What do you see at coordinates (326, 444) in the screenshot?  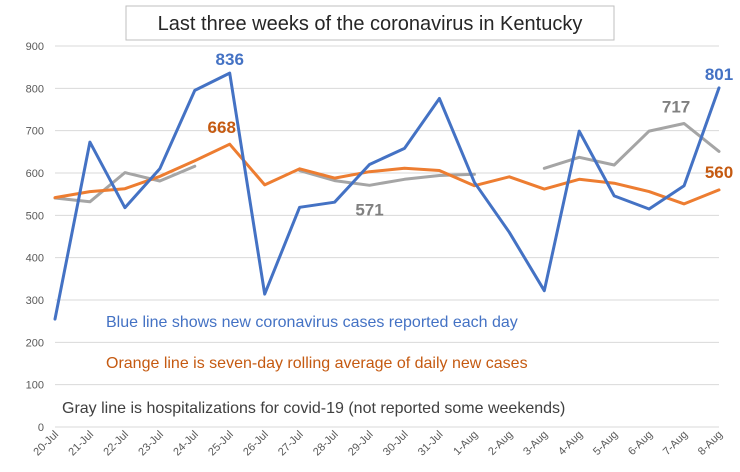 I see `x-tick-label: 28-Jul` at bounding box center [326, 444].